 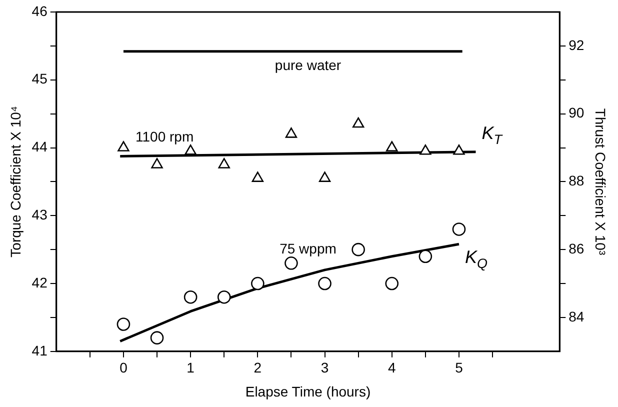 What do you see at coordinates (40, 10) in the screenshot?
I see `y-tick-label: 46` at bounding box center [40, 10].